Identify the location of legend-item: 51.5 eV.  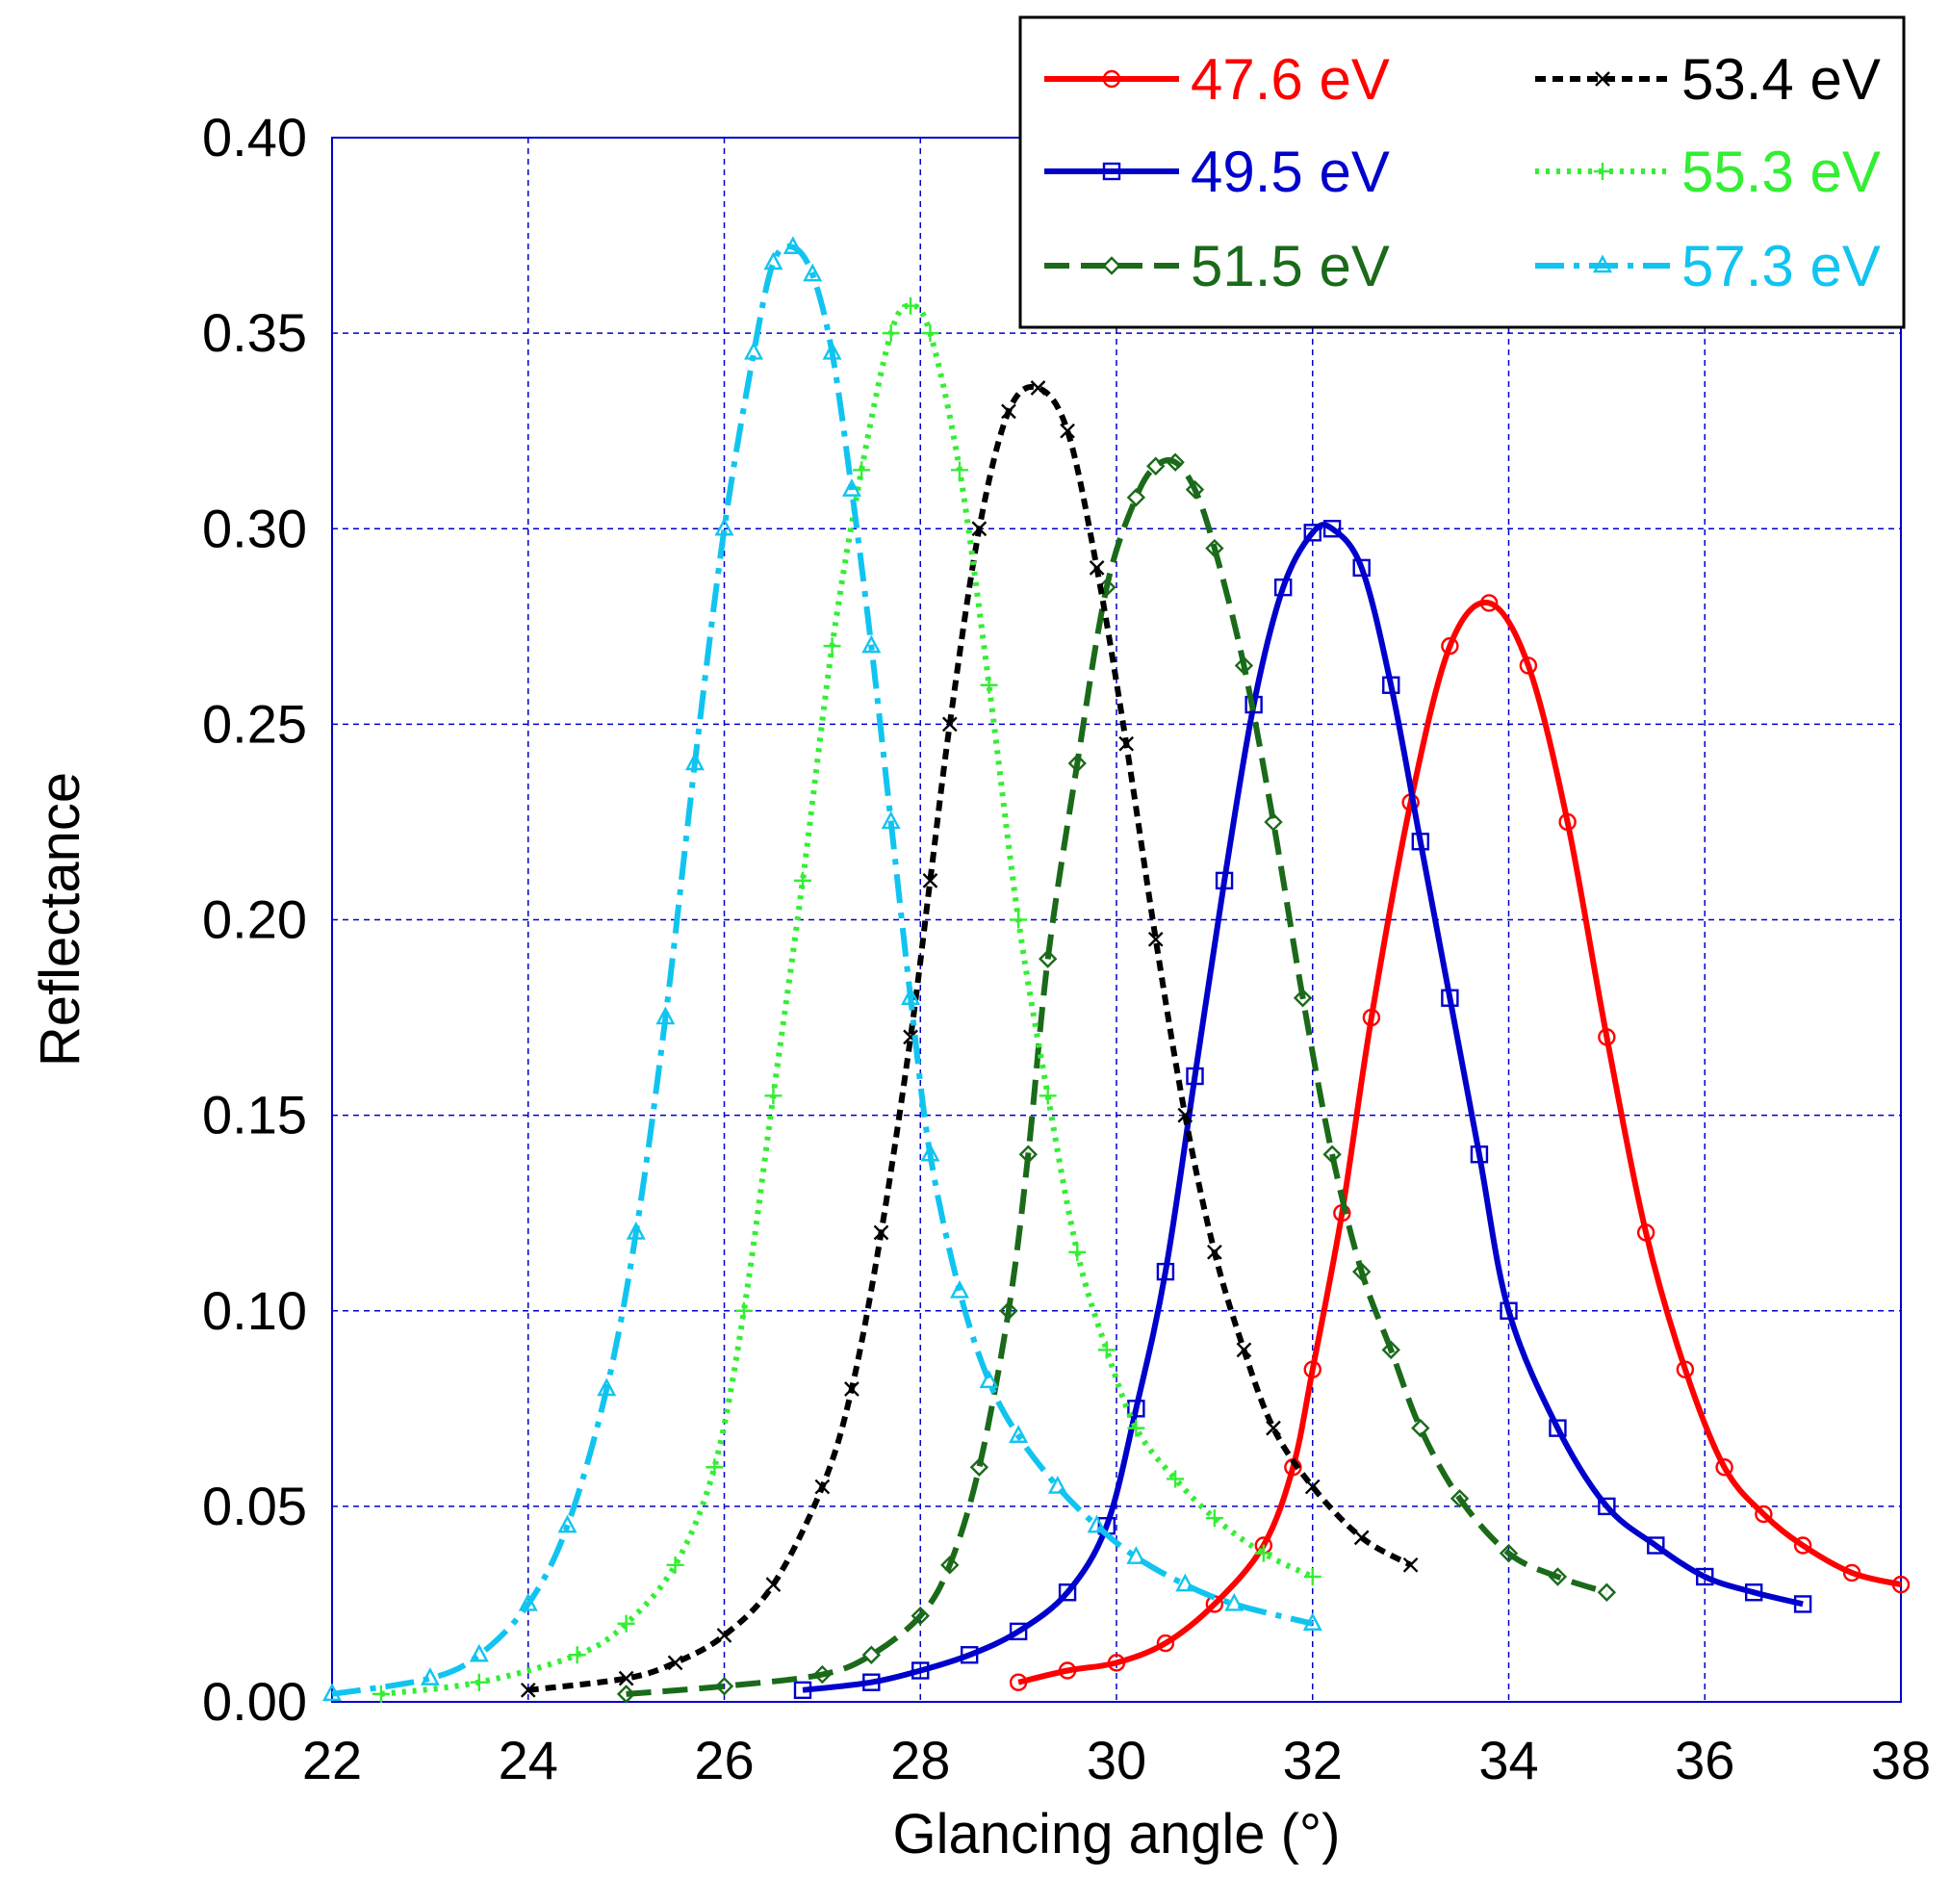
(1217, 266).